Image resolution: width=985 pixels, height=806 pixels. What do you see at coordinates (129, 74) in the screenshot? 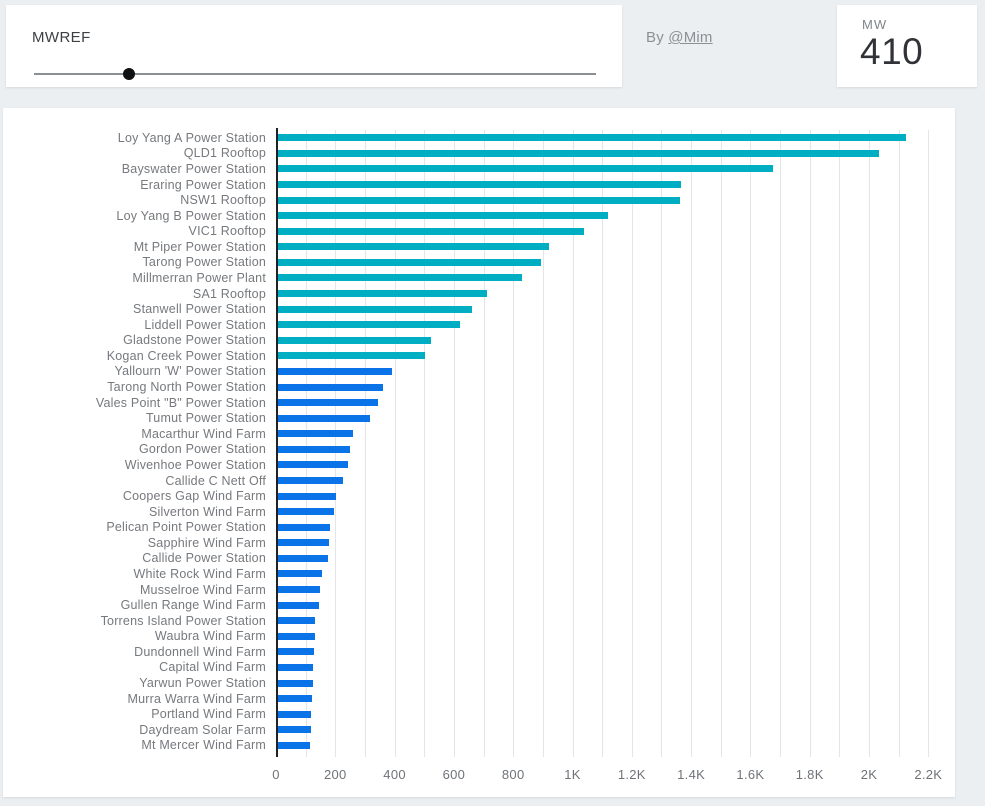
I see `slider-thumb` at bounding box center [129, 74].